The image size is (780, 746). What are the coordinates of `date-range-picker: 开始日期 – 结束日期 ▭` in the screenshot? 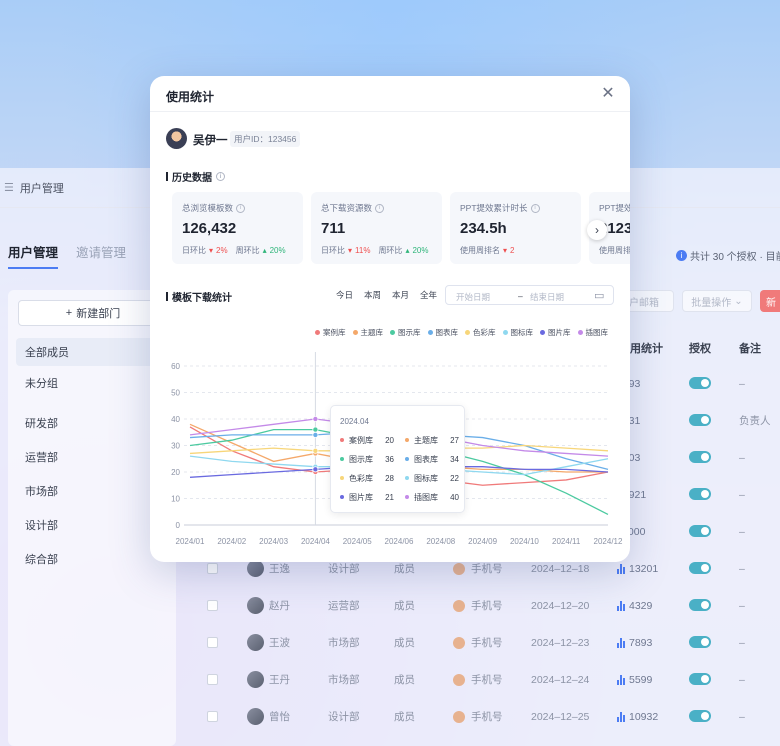 It's located at (529, 295).